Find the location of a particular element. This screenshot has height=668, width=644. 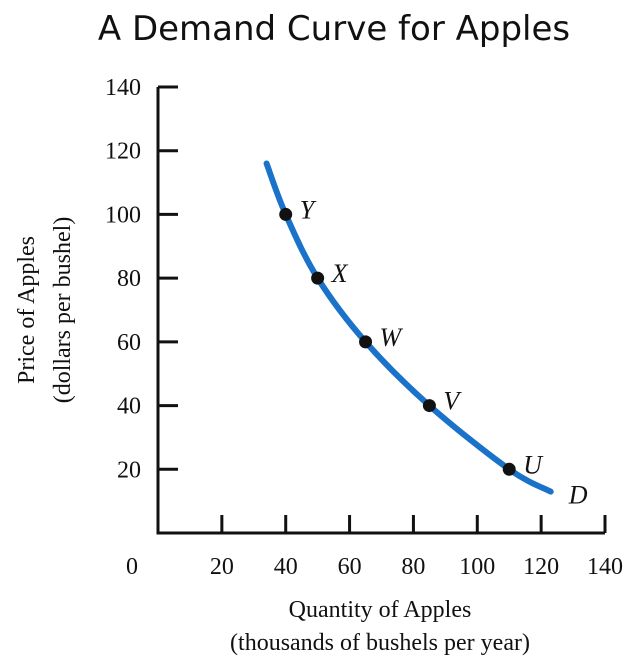

x-tick-label: 120 is located at coordinates (541, 567).